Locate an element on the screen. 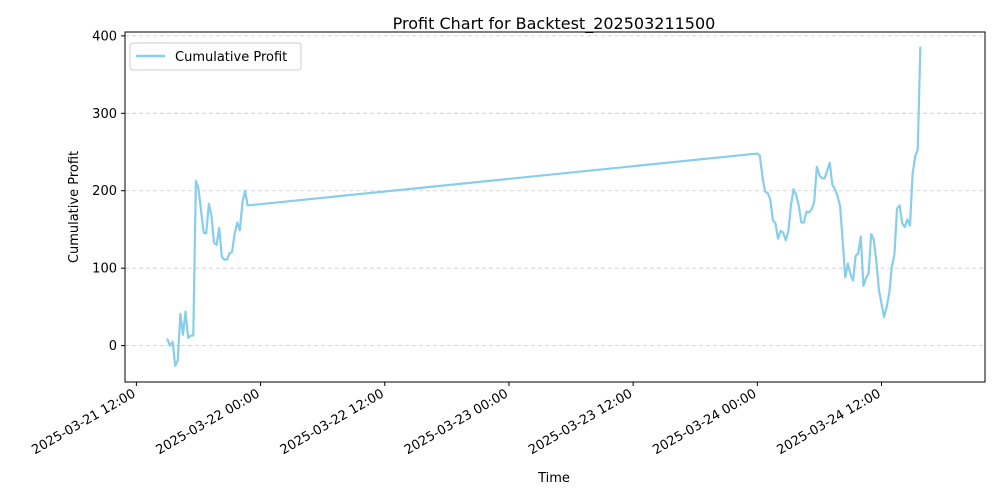 The height and width of the screenshot is (500, 1000). legend: Cumulative Profit is located at coordinates (215, 56).